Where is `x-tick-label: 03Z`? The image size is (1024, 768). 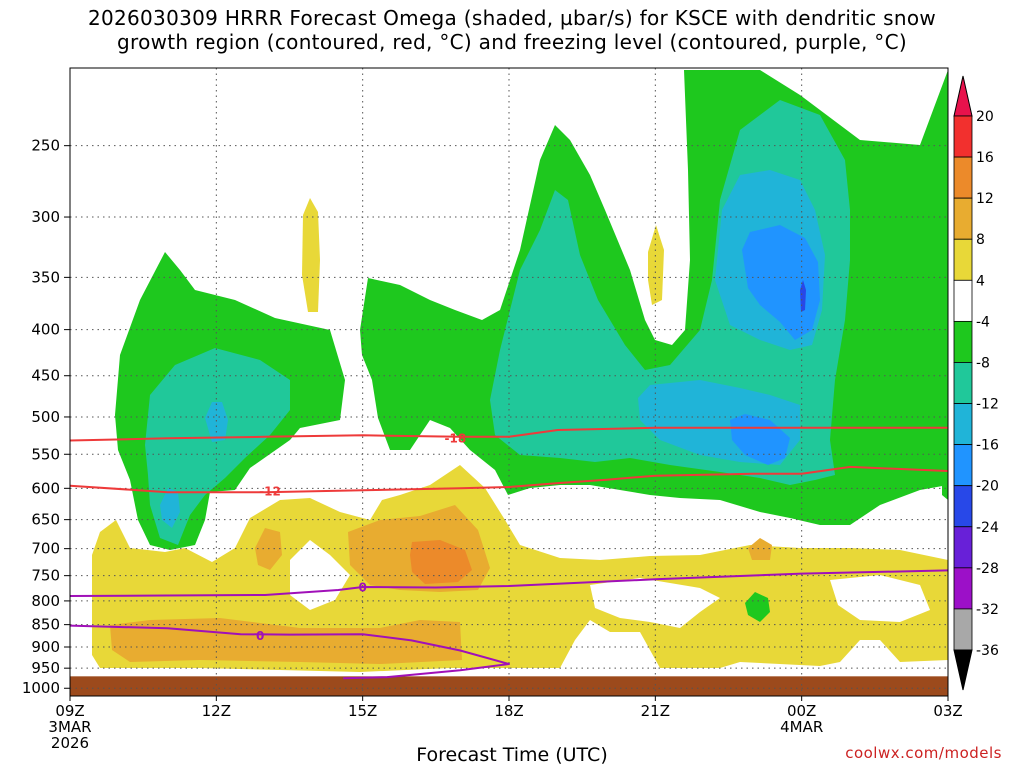 x-tick-label: 03Z is located at coordinates (947, 711).